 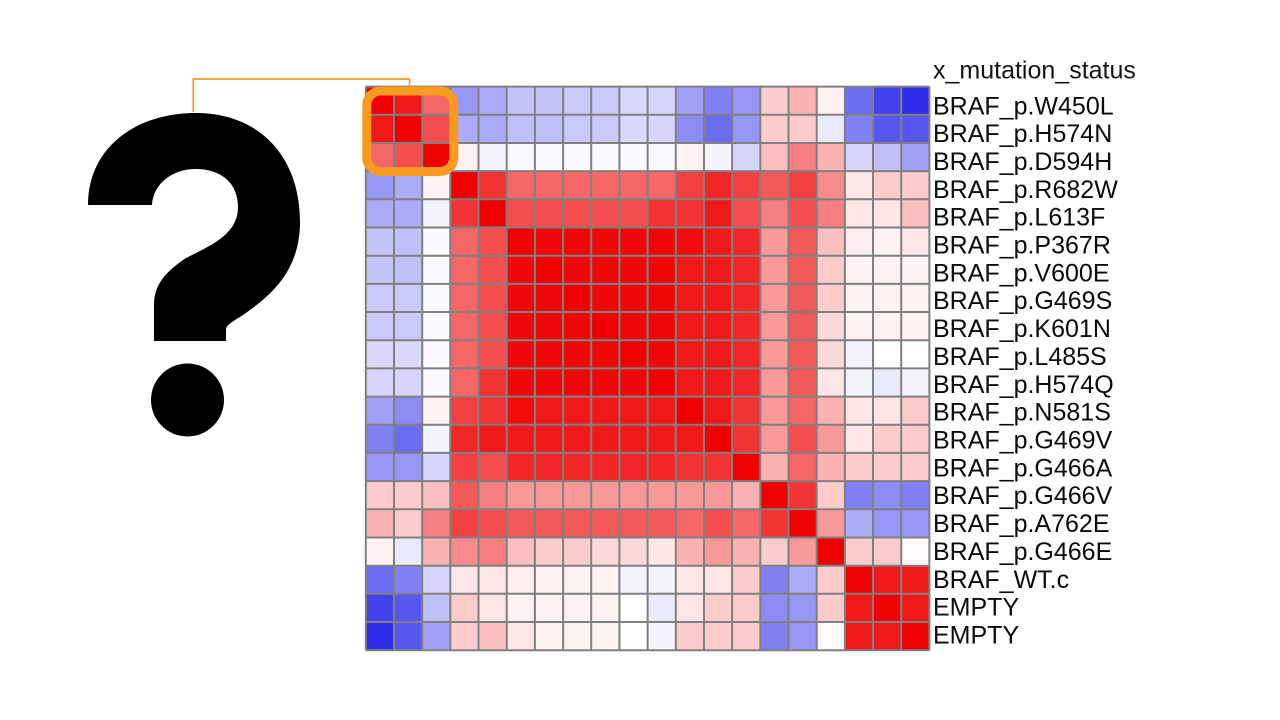 I want to click on svg-text: BRAF_p.D594H, so click(x=1022, y=162).